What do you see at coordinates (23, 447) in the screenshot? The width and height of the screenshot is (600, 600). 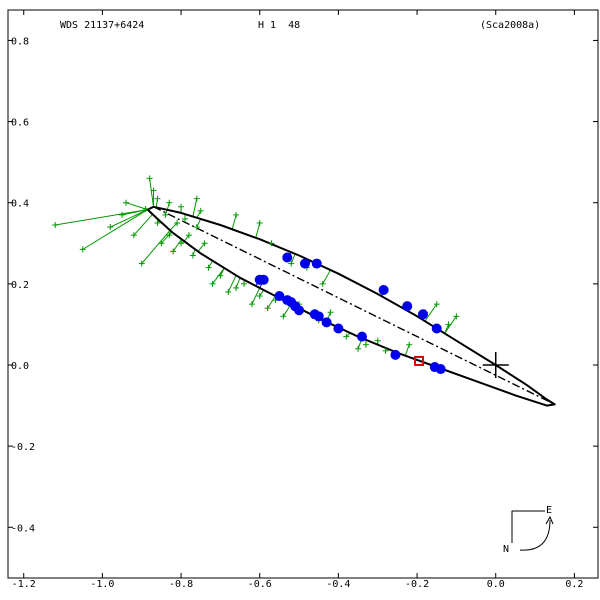 I see `y-tick-label: -0.2` at bounding box center [23, 447].